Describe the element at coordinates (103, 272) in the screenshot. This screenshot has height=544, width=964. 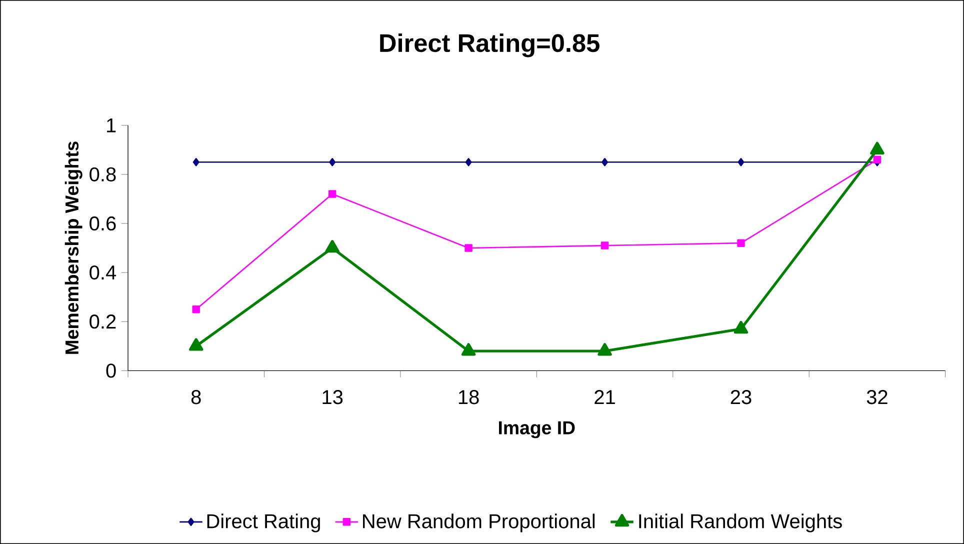
I see `y-tick-label: 0.4` at that location.